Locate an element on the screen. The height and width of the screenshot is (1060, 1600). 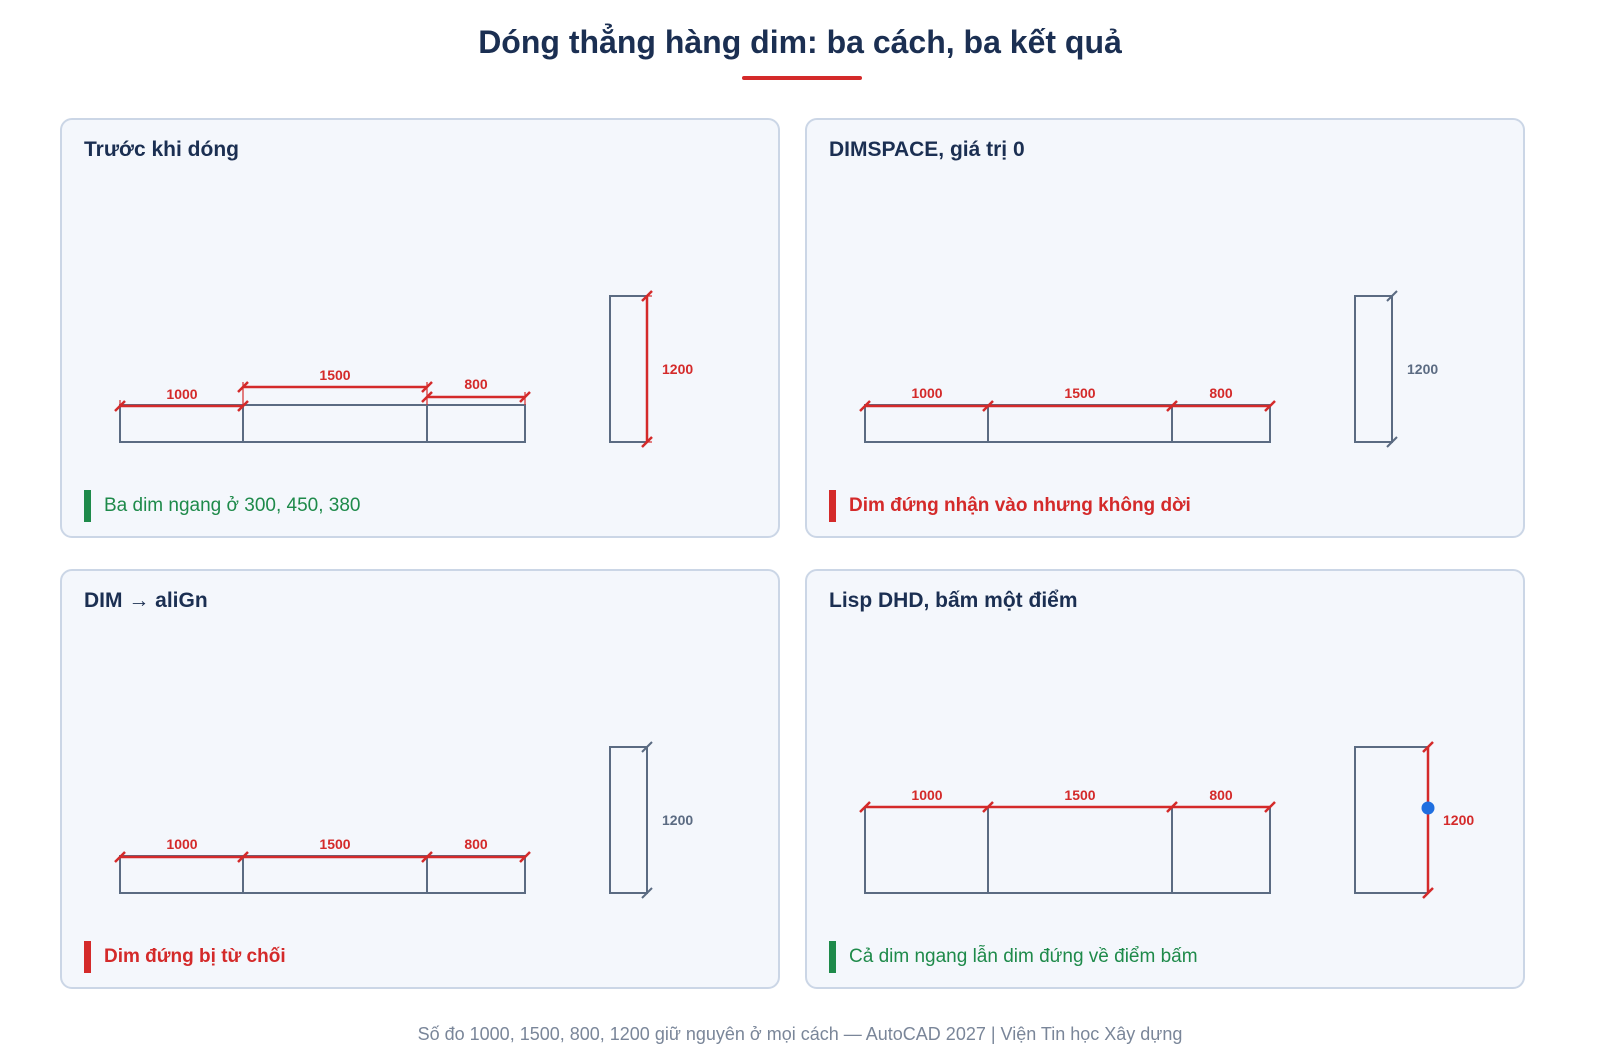
panel-title: DIM → aliGn is located at coordinates (146, 600).